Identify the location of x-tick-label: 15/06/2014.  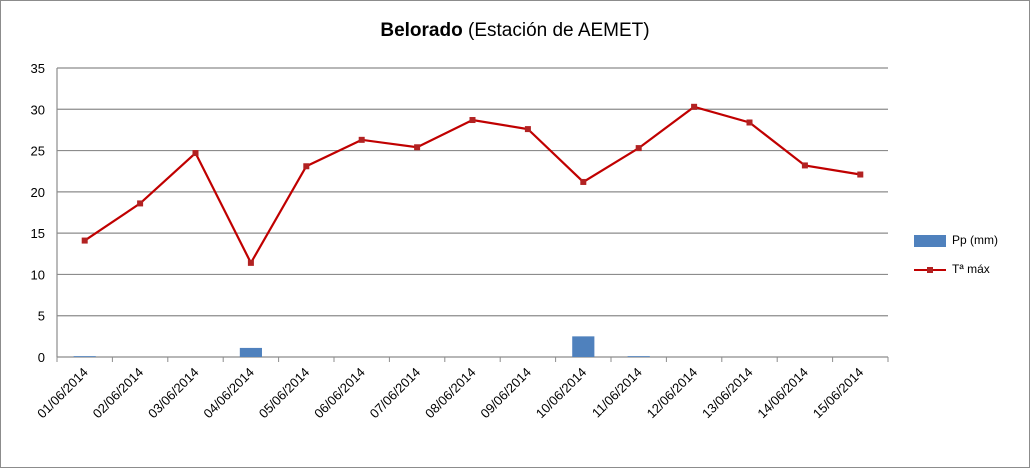
(838, 393).